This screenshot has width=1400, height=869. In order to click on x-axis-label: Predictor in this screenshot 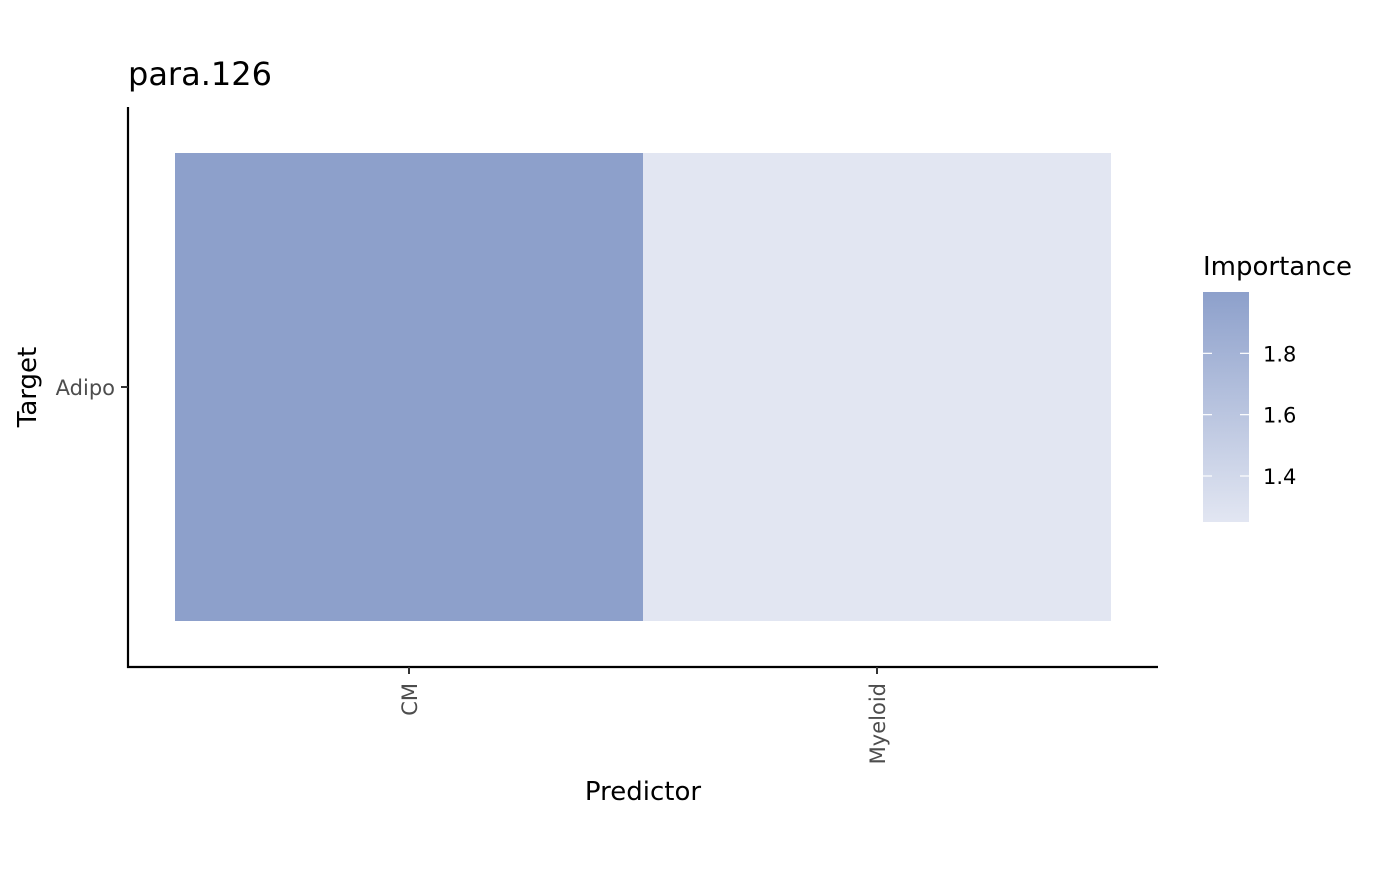, I will do `click(643, 792)`.